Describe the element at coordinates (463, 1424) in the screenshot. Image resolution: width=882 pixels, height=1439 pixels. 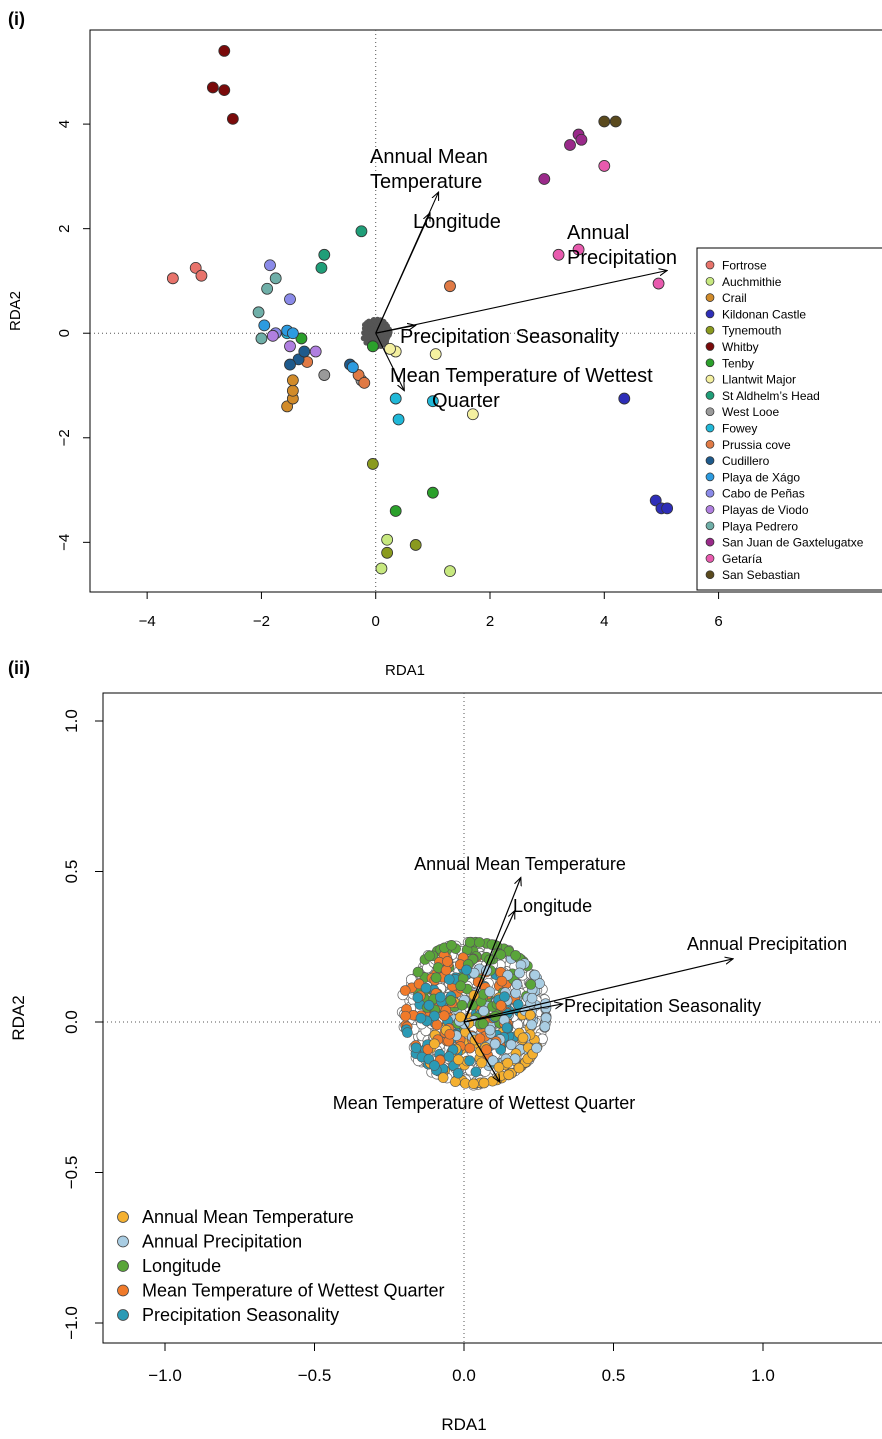
I see `x-axis-label-ii: RDA1` at that location.